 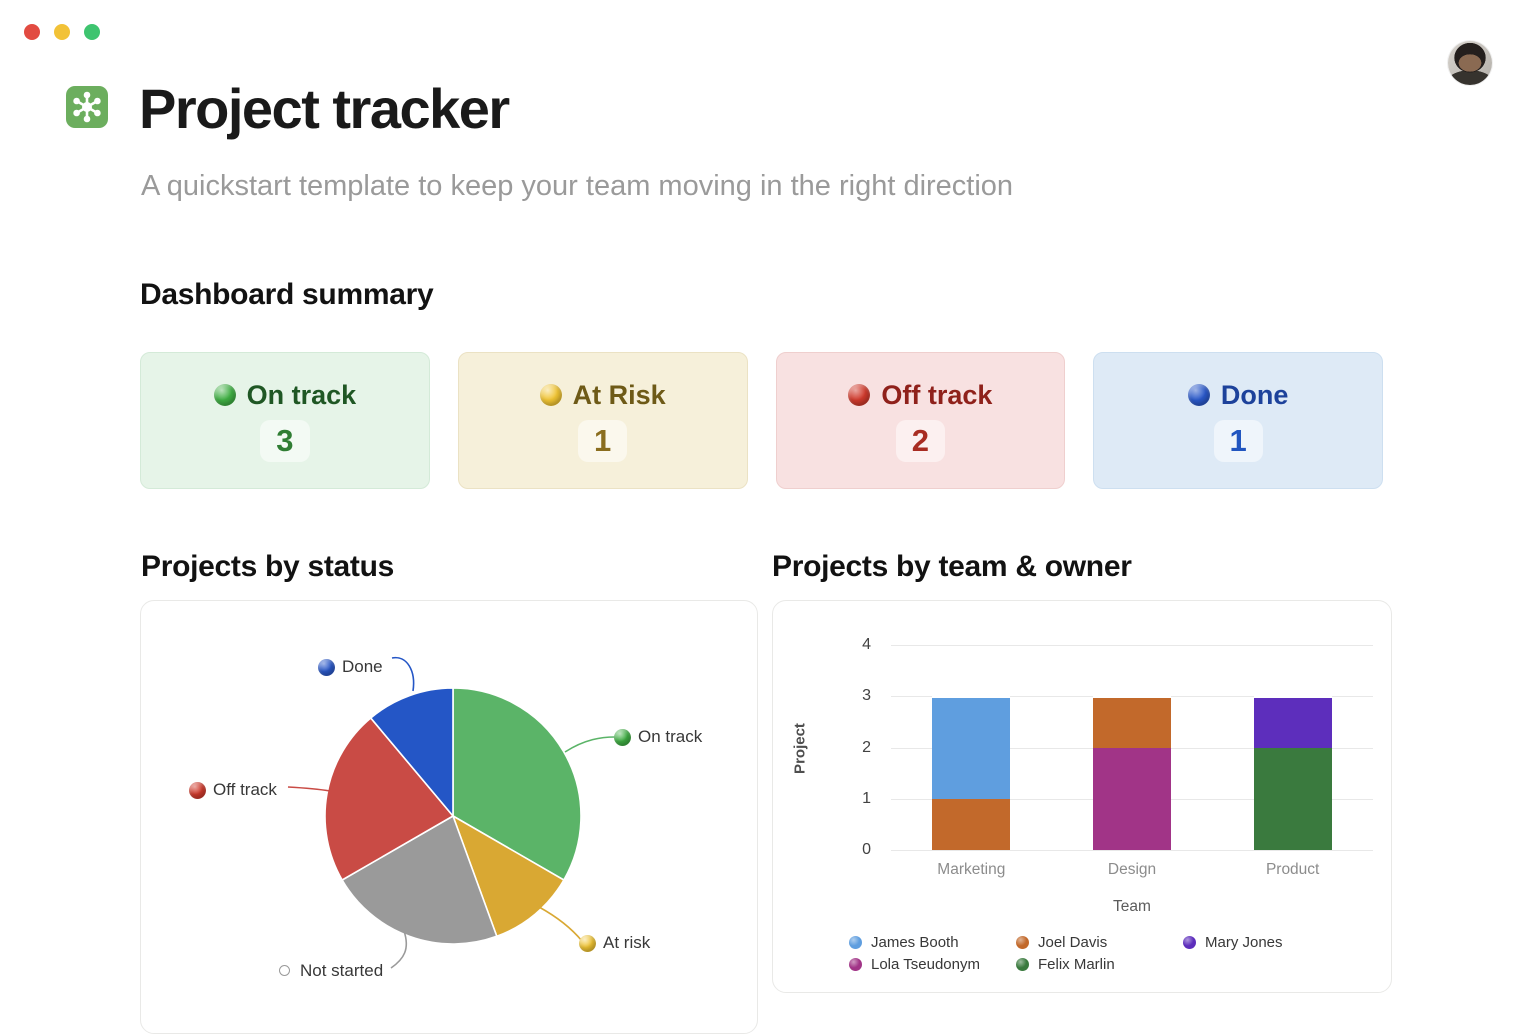 I want to click on status-dot-green-icon, so click(x=224, y=395).